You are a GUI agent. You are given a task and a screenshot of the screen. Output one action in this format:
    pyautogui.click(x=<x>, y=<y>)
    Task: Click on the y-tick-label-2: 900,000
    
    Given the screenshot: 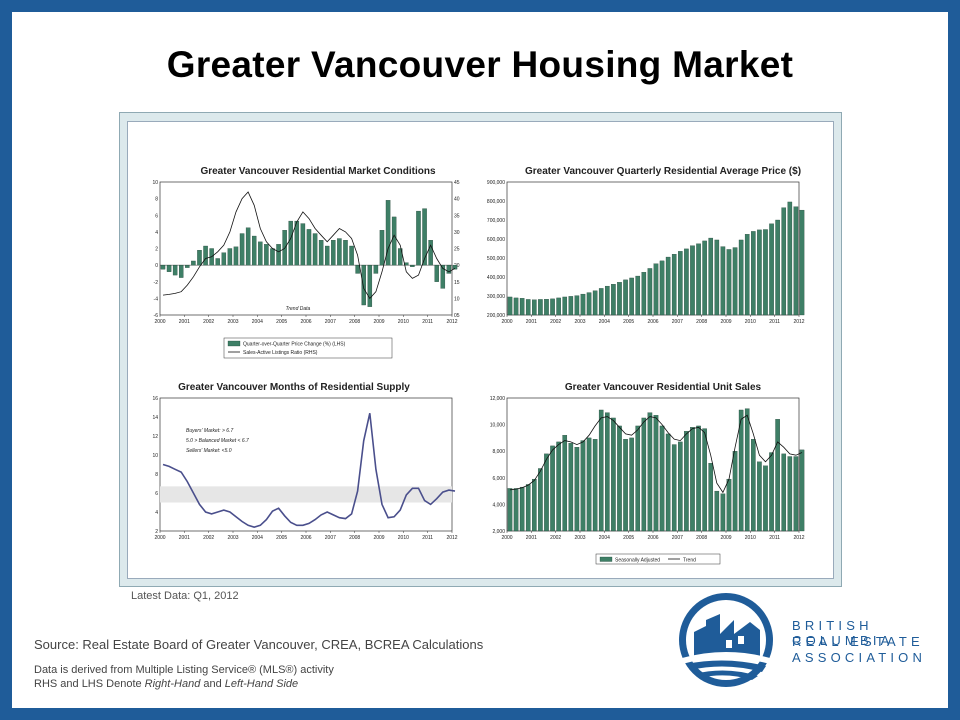 What is the action you would take?
    pyautogui.click(x=496, y=183)
    